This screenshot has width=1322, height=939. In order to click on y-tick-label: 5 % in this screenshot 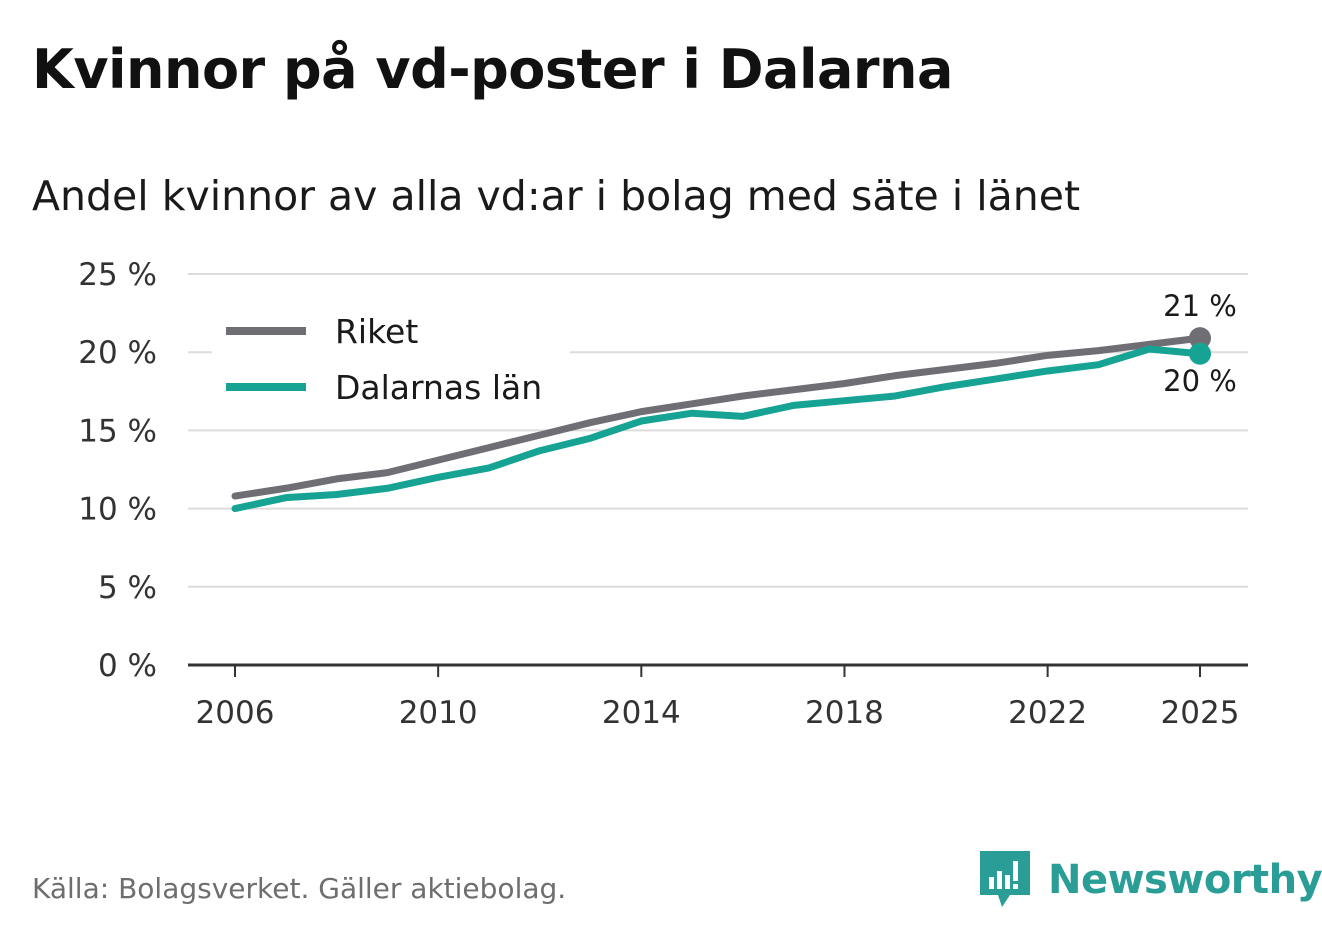, I will do `click(127, 588)`.